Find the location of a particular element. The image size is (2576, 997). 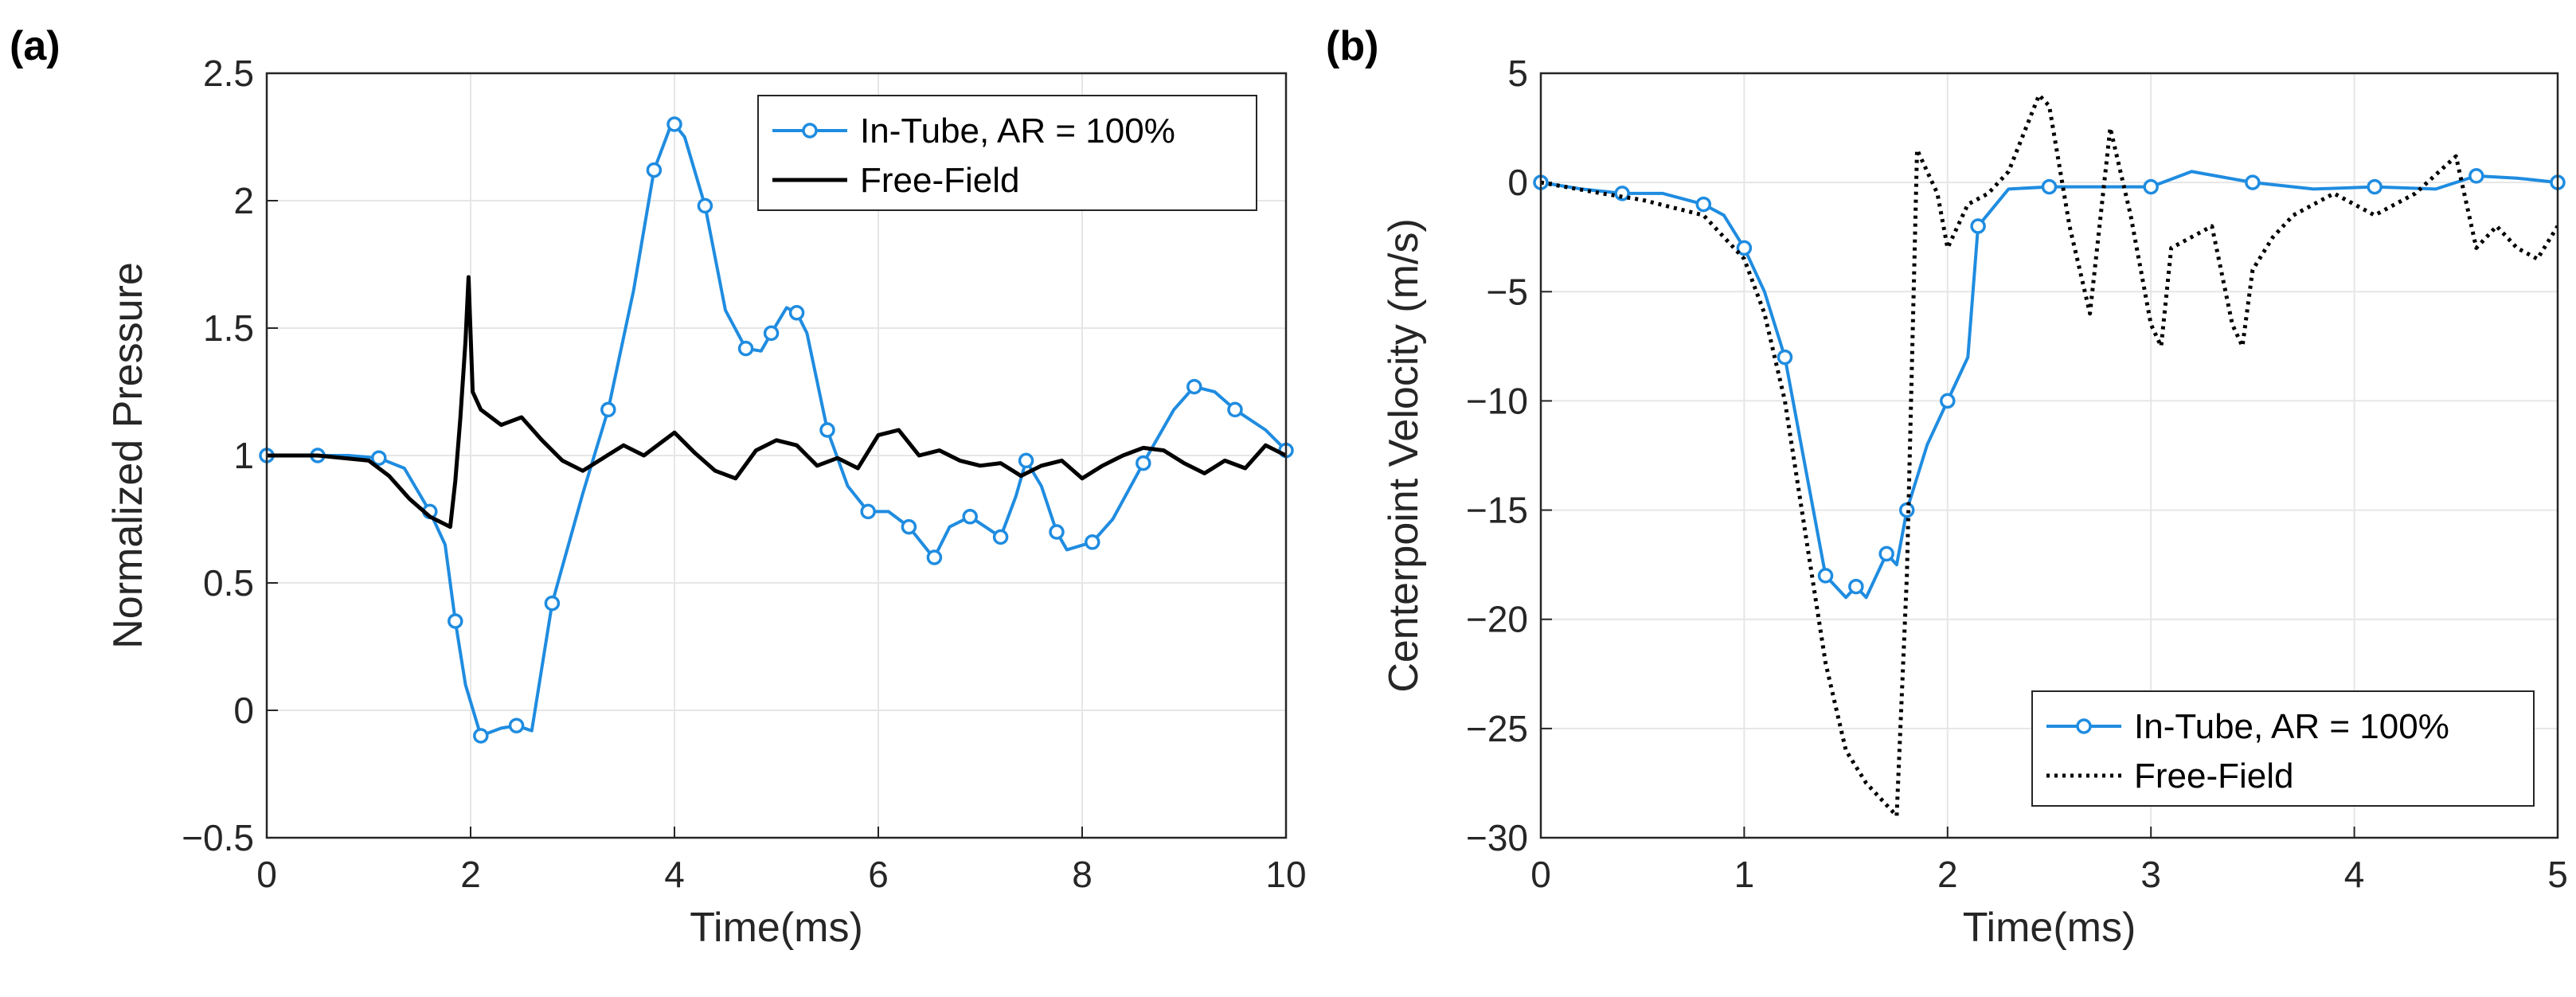

y-tick-label: −15 is located at coordinates (1497, 510).